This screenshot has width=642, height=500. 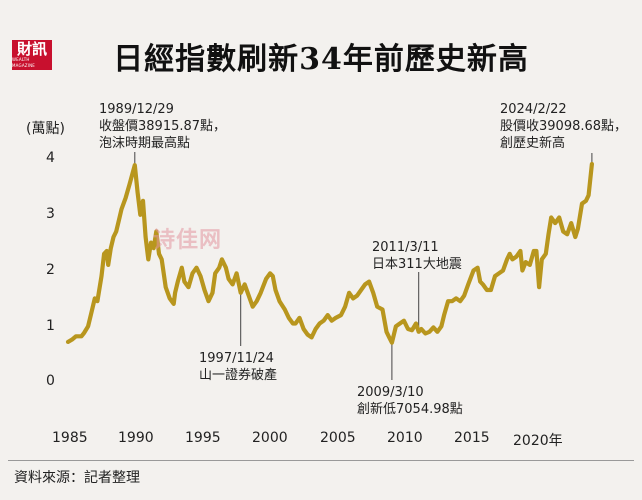 What do you see at coordinates (410, 401) in the screenshot?
I see `annotation-low-2009: 2009/3/10 創新低7054.98點` at bounding box center [410, 401].